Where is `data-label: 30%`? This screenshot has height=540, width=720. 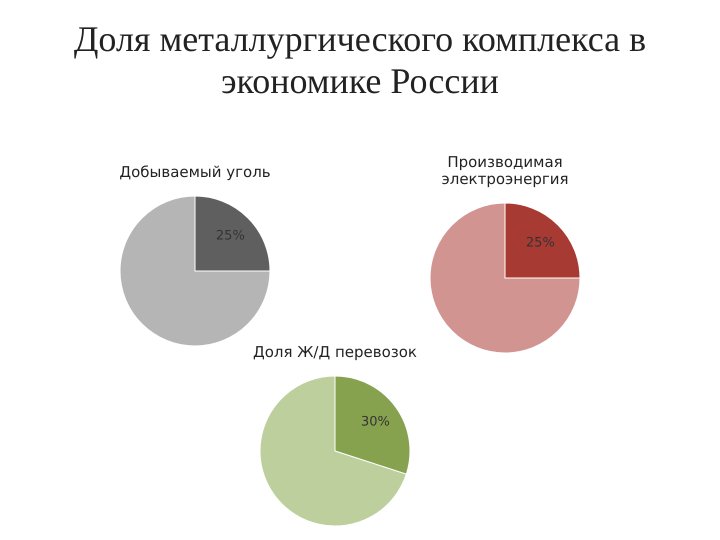
data-label: 30% is located at coordinates (375, 422).